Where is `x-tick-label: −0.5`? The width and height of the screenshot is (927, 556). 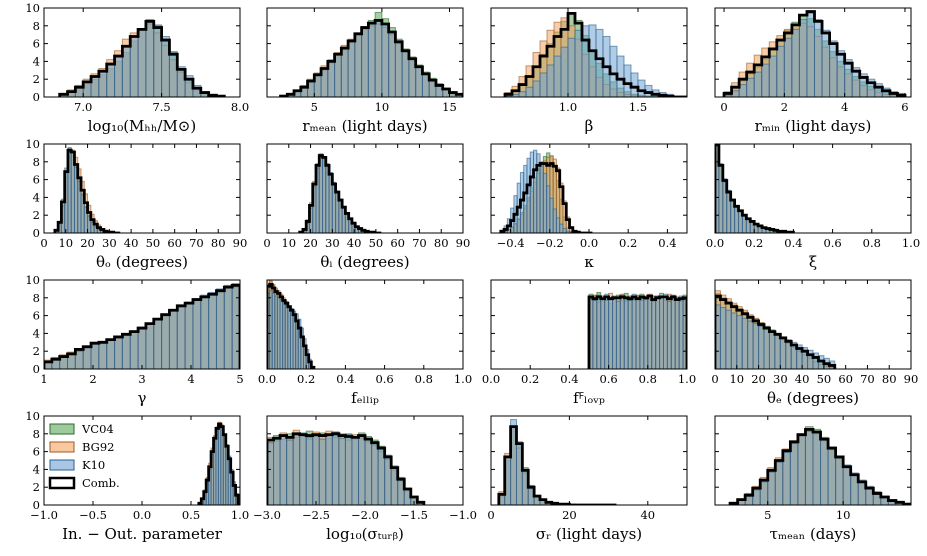 x-tick-label: −0.5 is located at coordinates (93, 515).